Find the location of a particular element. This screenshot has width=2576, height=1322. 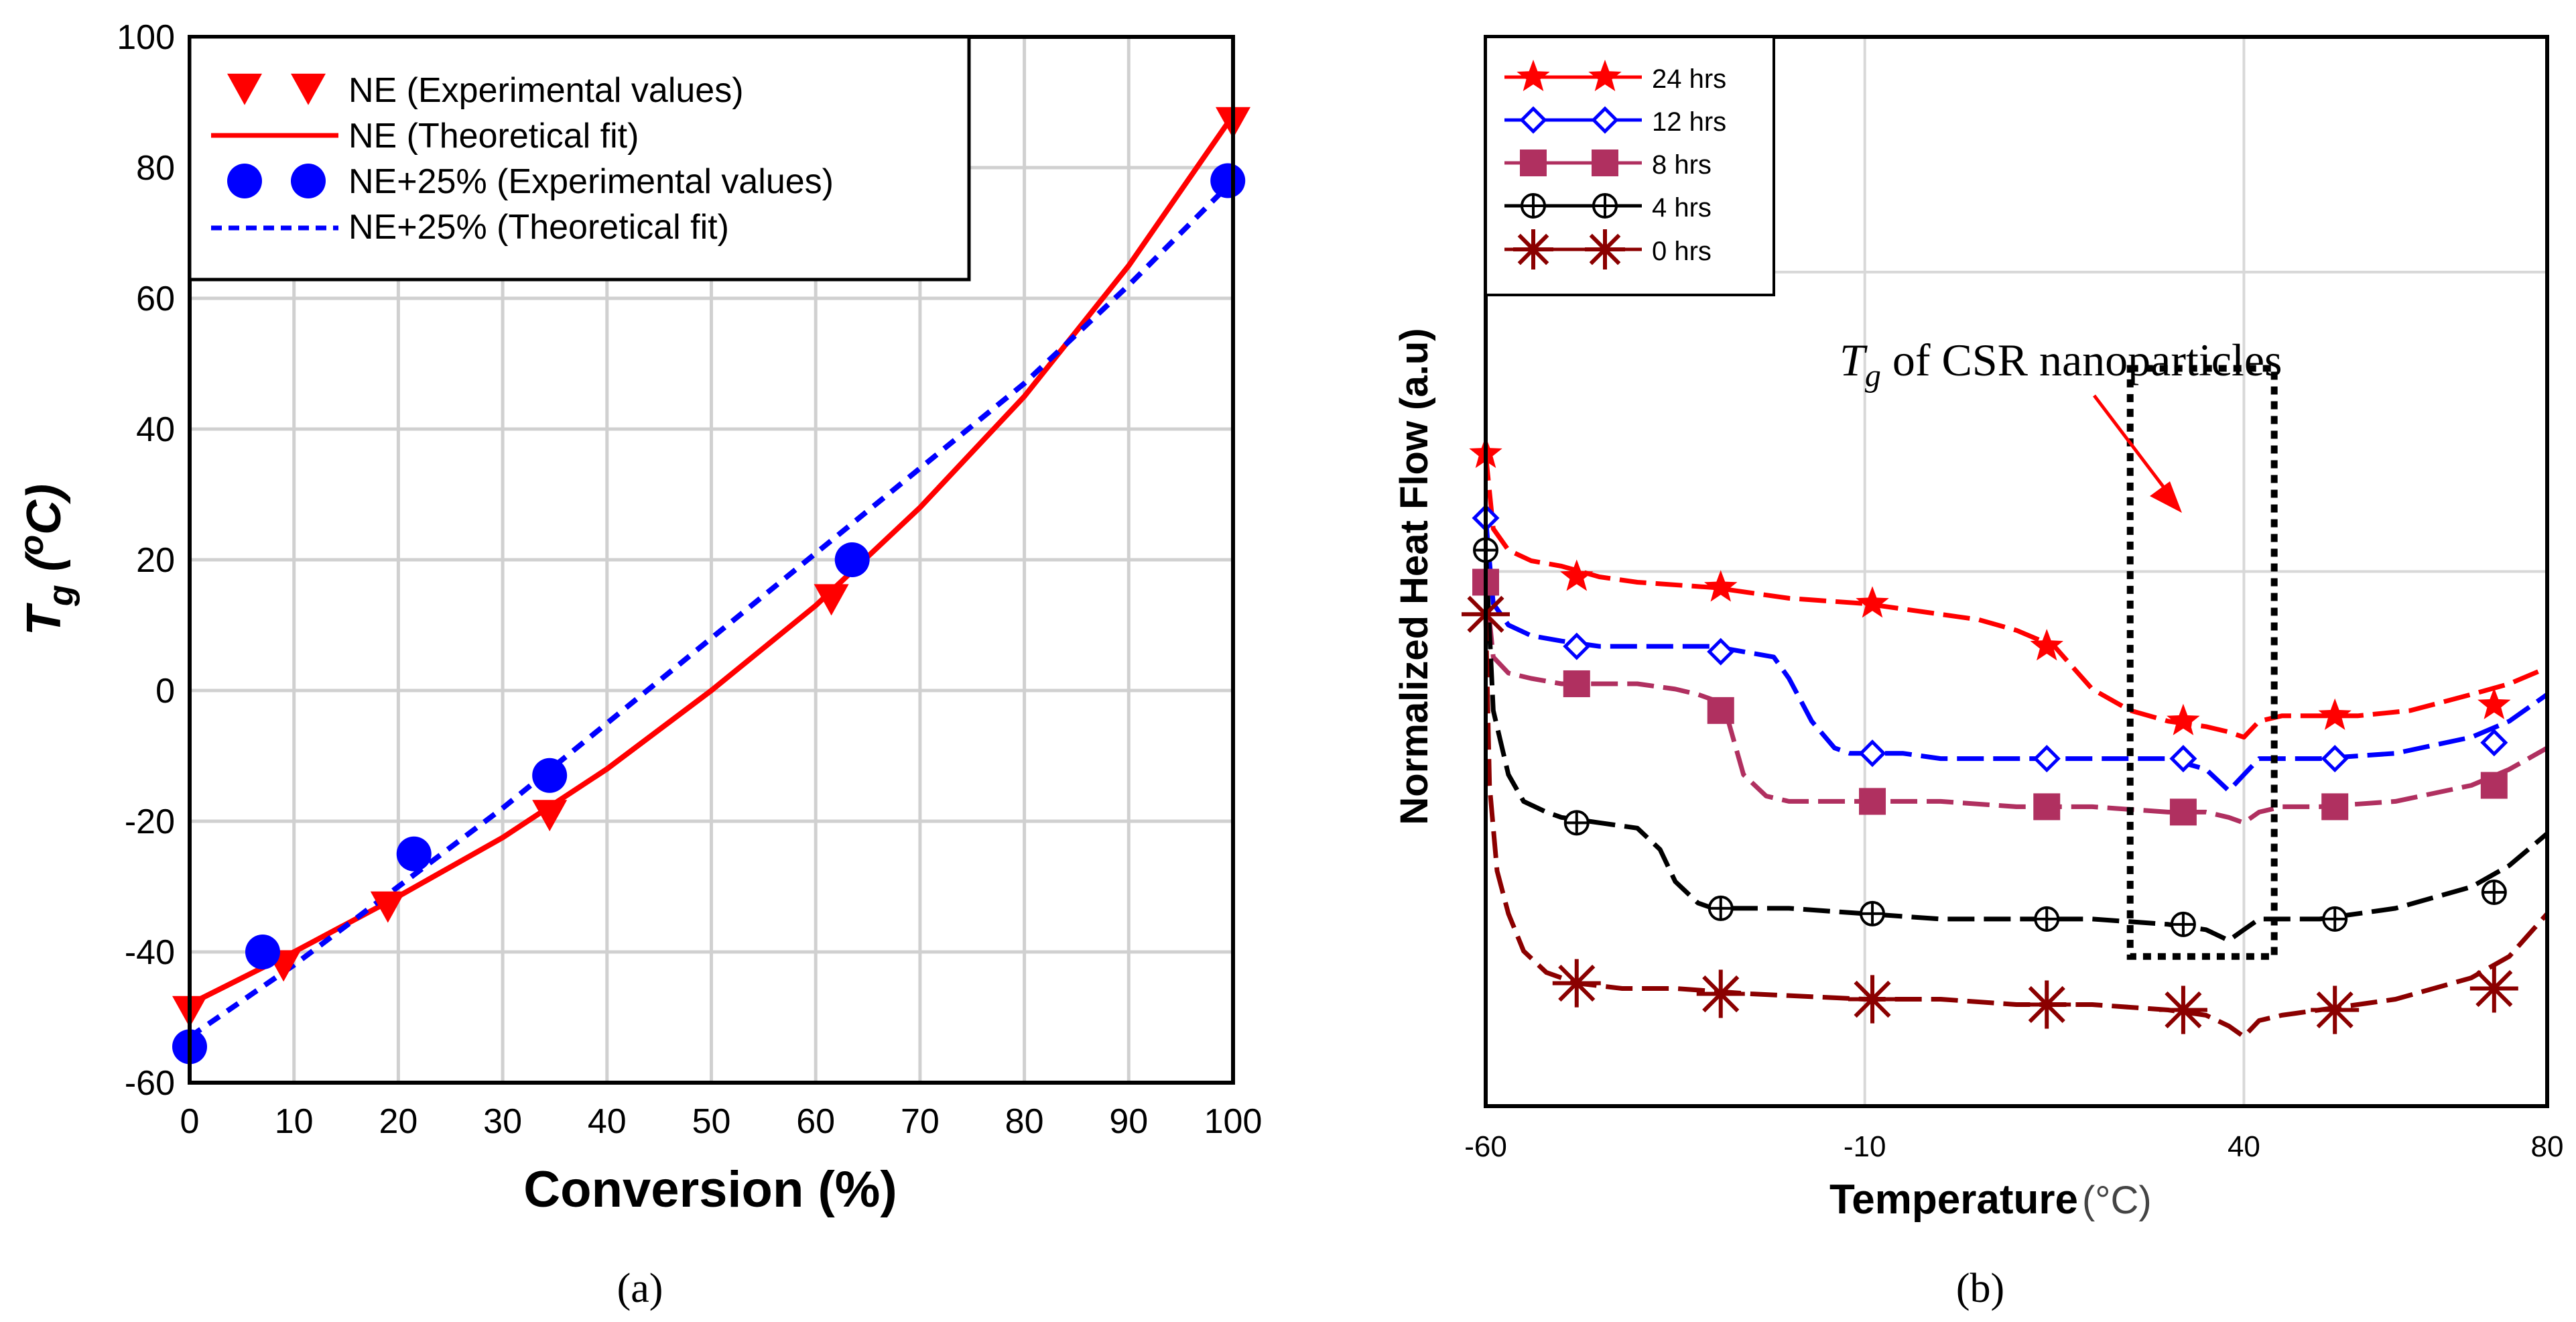

panel-a-caption: (a) is located at coordinates (640, 1288).